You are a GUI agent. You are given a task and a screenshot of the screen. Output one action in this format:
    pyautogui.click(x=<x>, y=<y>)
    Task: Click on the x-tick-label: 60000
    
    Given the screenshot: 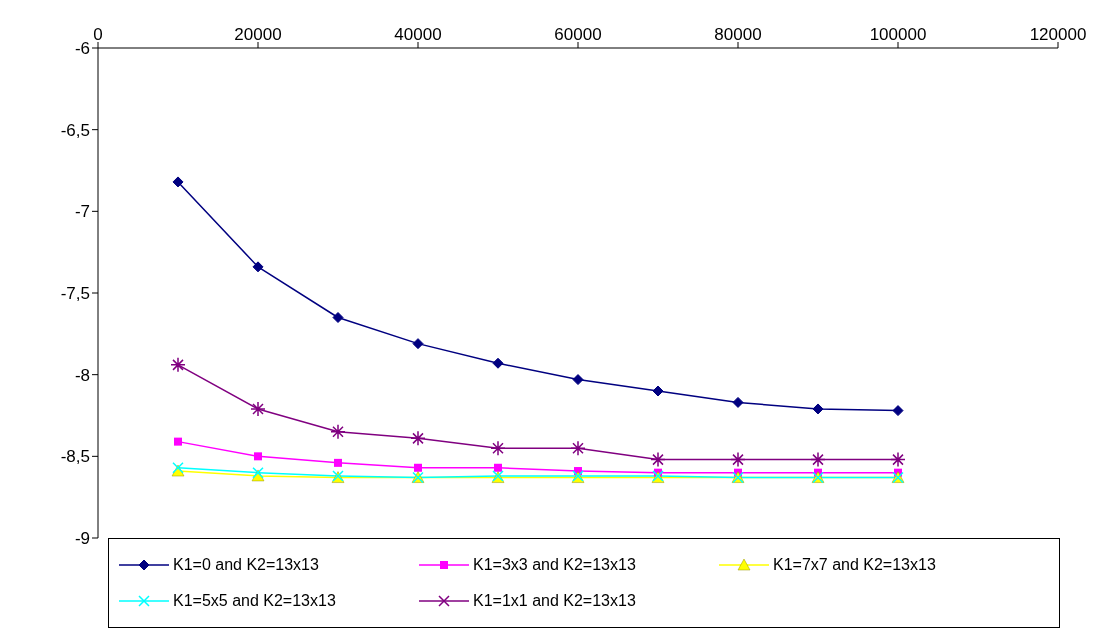 What is the action you would take?
    pyautogui.click(x=578, y=34)
    